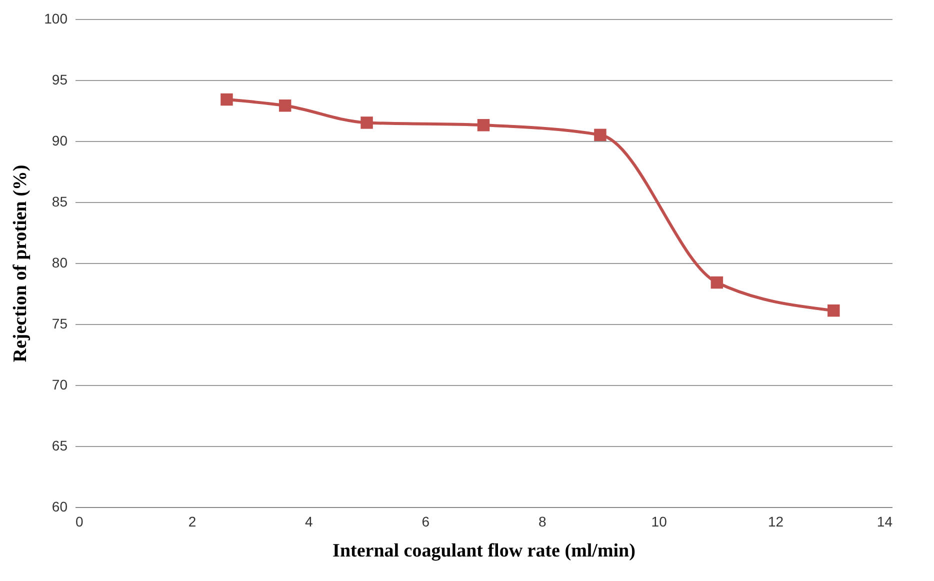 The image size is (934, 581). I want to click on x-axis-title: Internal coagulant flow rate (ml/min), so click(484, 551).